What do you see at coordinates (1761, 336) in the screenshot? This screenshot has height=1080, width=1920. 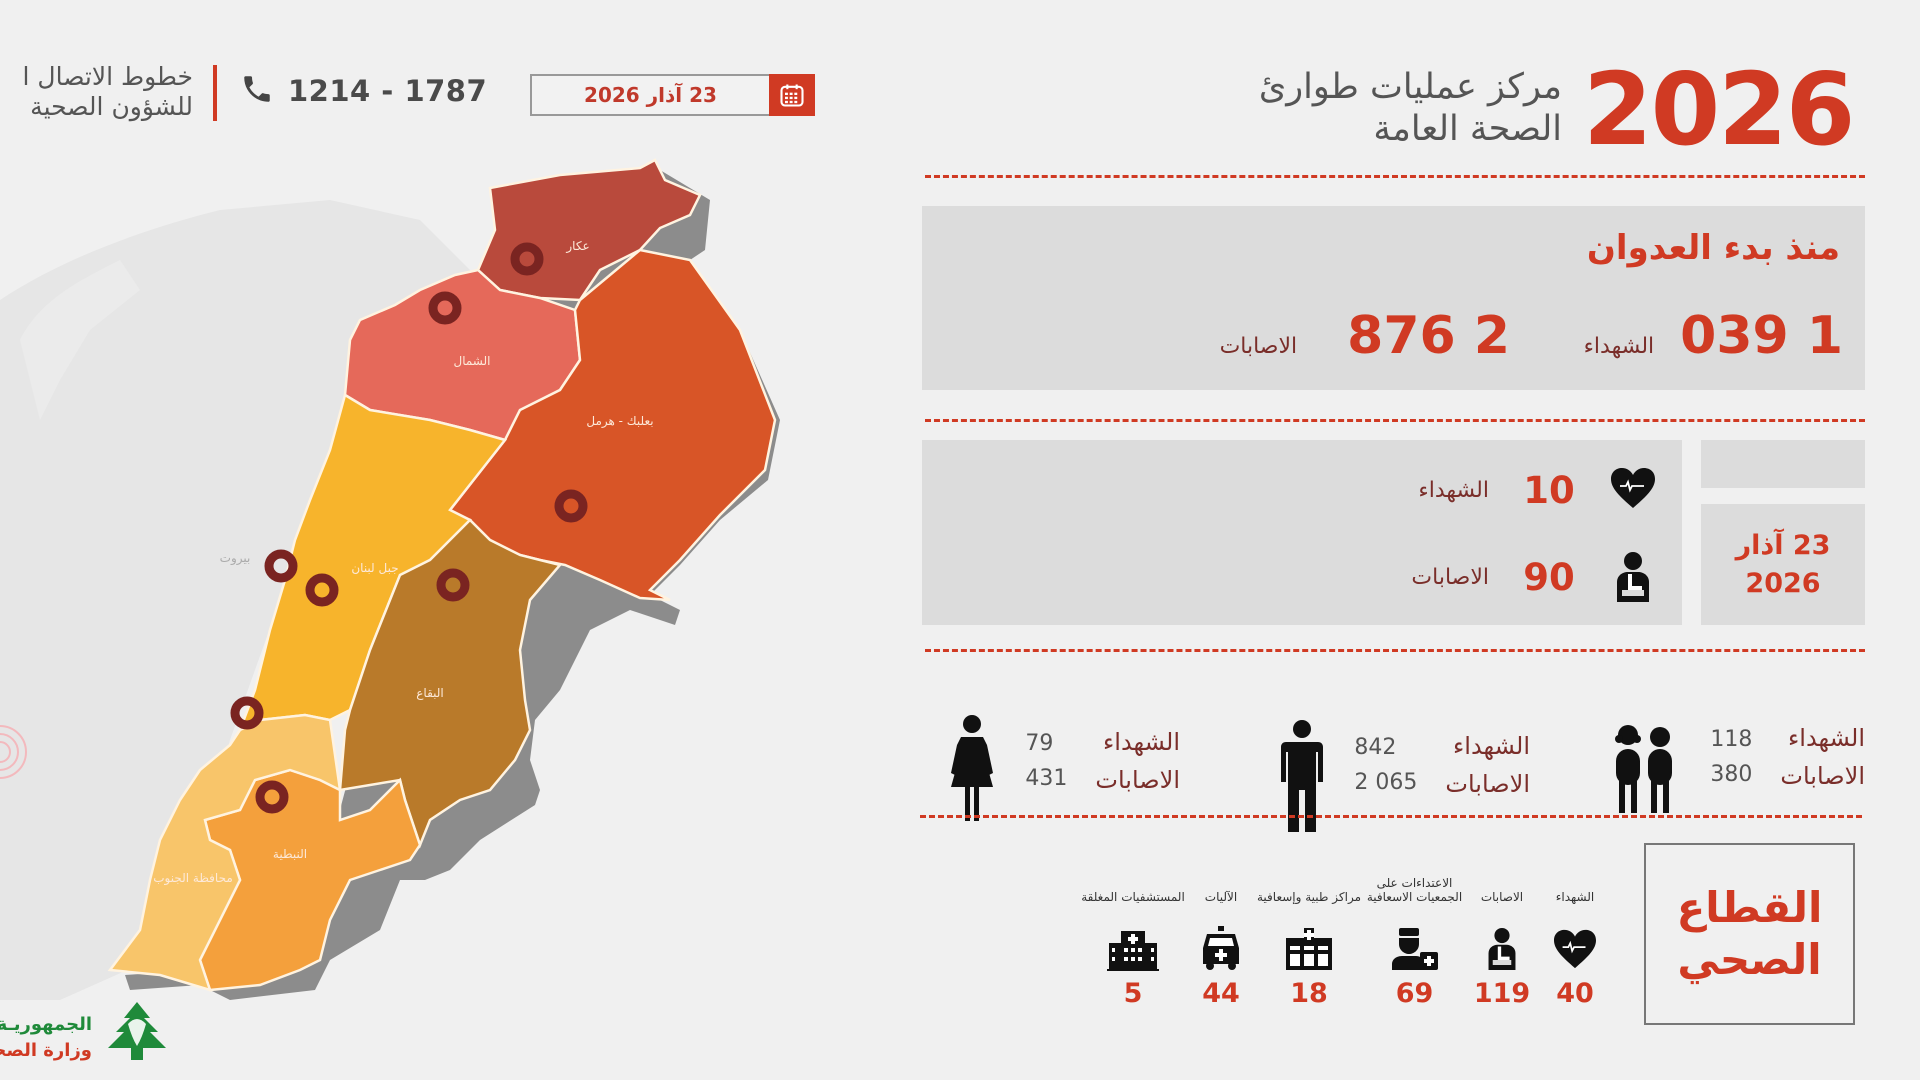 I see `total-martyrs-value: 1 039` at bounding box center [1761, 336].